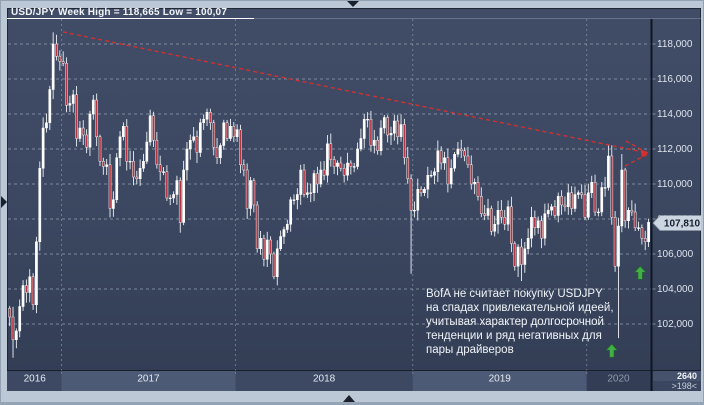  I want to click on x-axis-year-label: 2018, so click(324, 379).